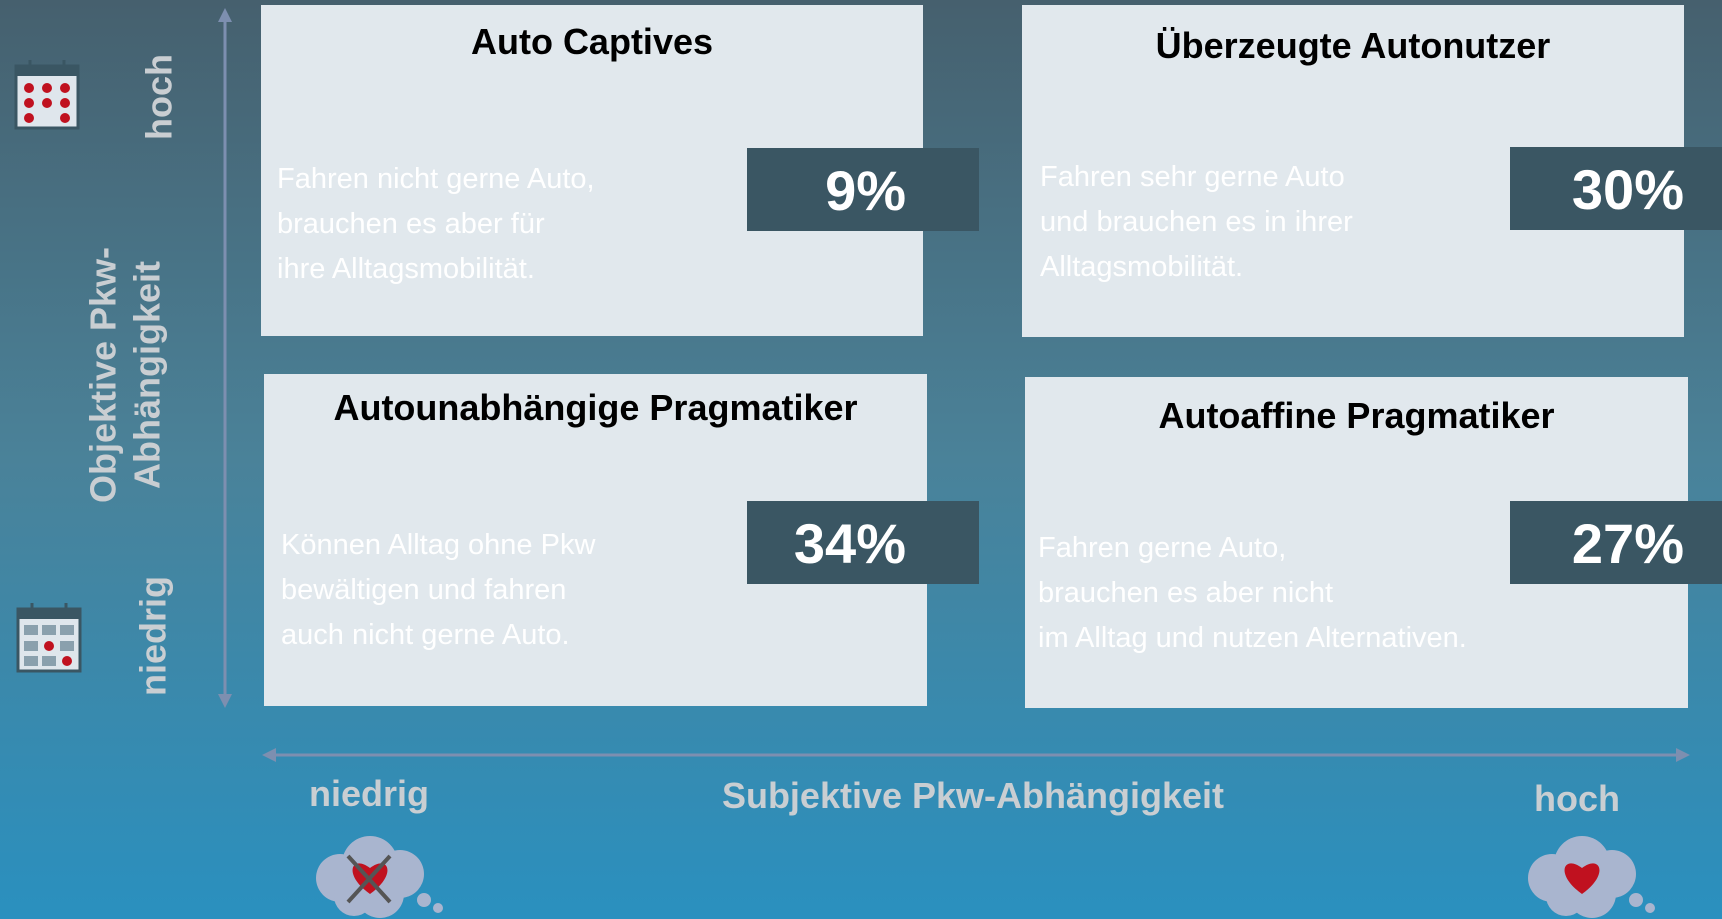 The image size is (1722, 919). What do you see at coordinates (423, 590) in the screenshot?
I see `quadrant-description: bewältigen und fahren` at bounding box center [423, 590].